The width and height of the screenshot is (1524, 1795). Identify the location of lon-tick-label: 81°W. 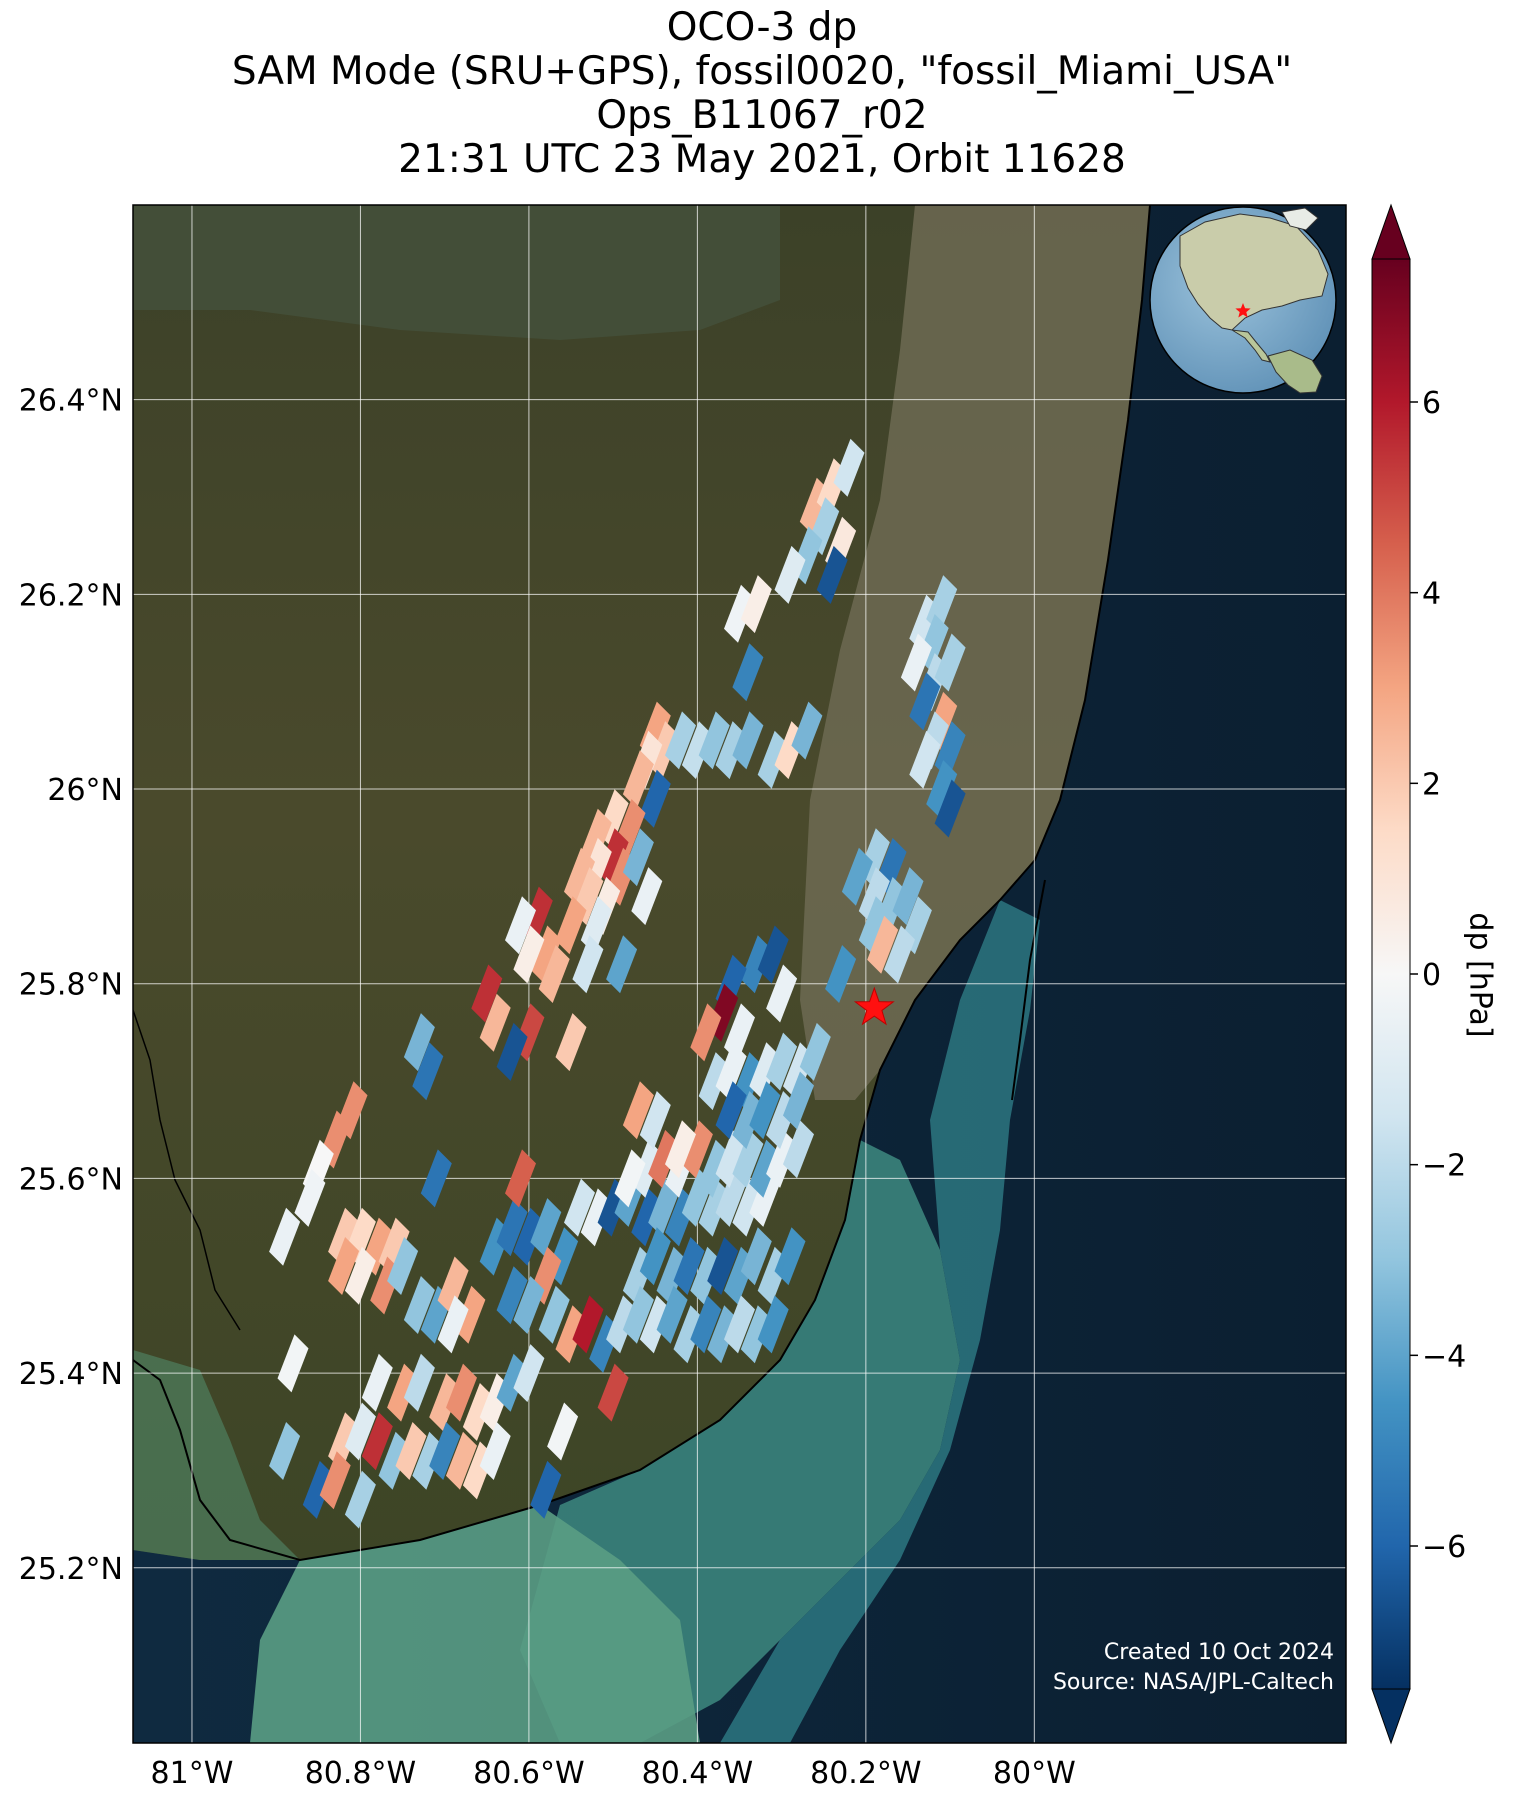
(192, 1773).